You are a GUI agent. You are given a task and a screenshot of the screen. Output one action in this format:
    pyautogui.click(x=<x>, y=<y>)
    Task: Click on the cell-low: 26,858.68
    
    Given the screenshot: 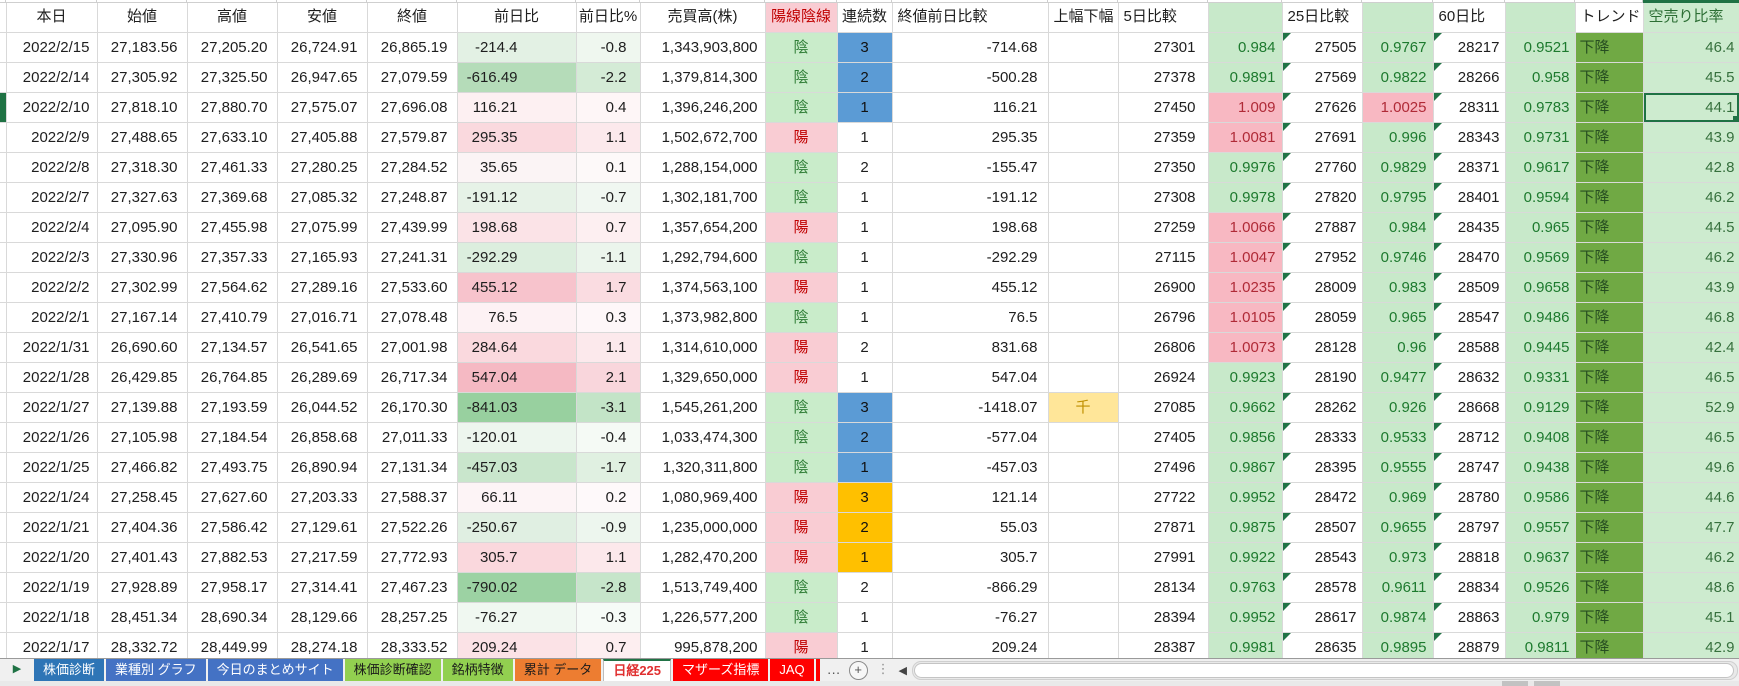 What is the action you would take?
    pyautogui.click(x=322, y=437)
    